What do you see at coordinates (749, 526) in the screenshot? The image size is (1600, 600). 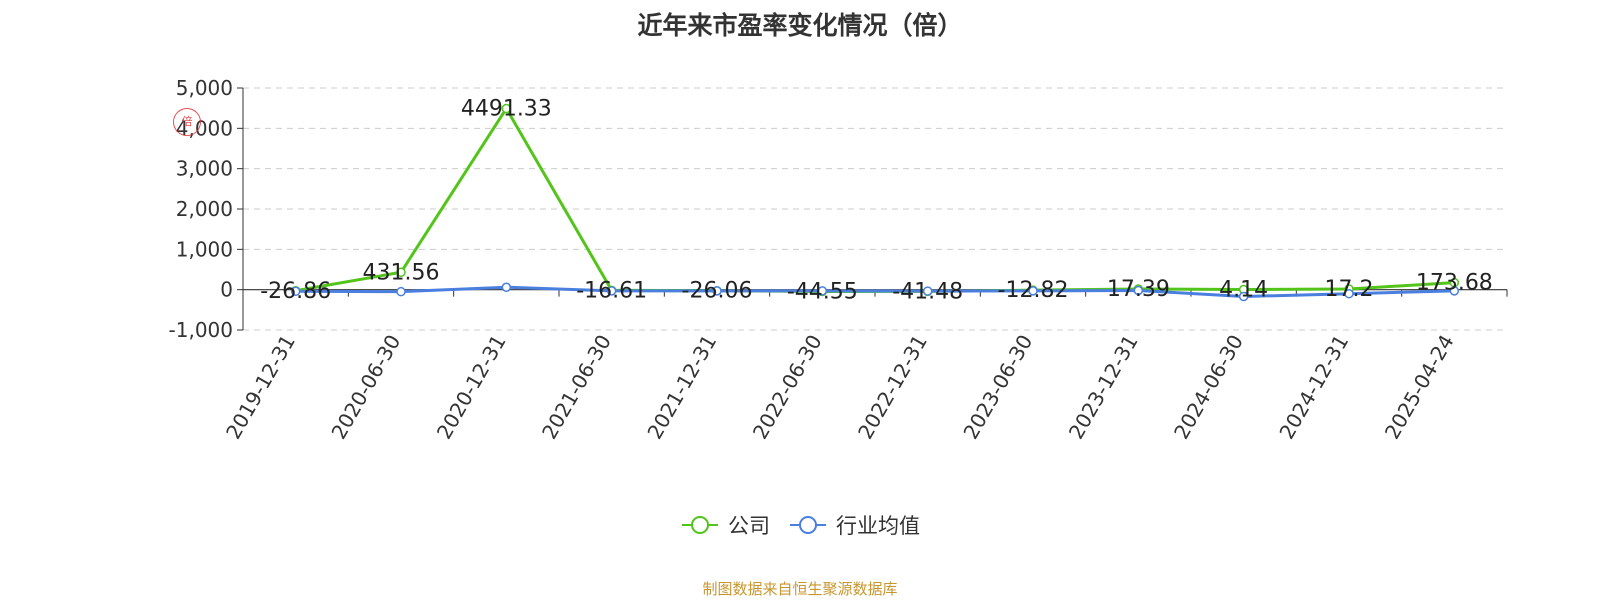 I see `legend-label-company: 公司` at bounding box center [749, 526].